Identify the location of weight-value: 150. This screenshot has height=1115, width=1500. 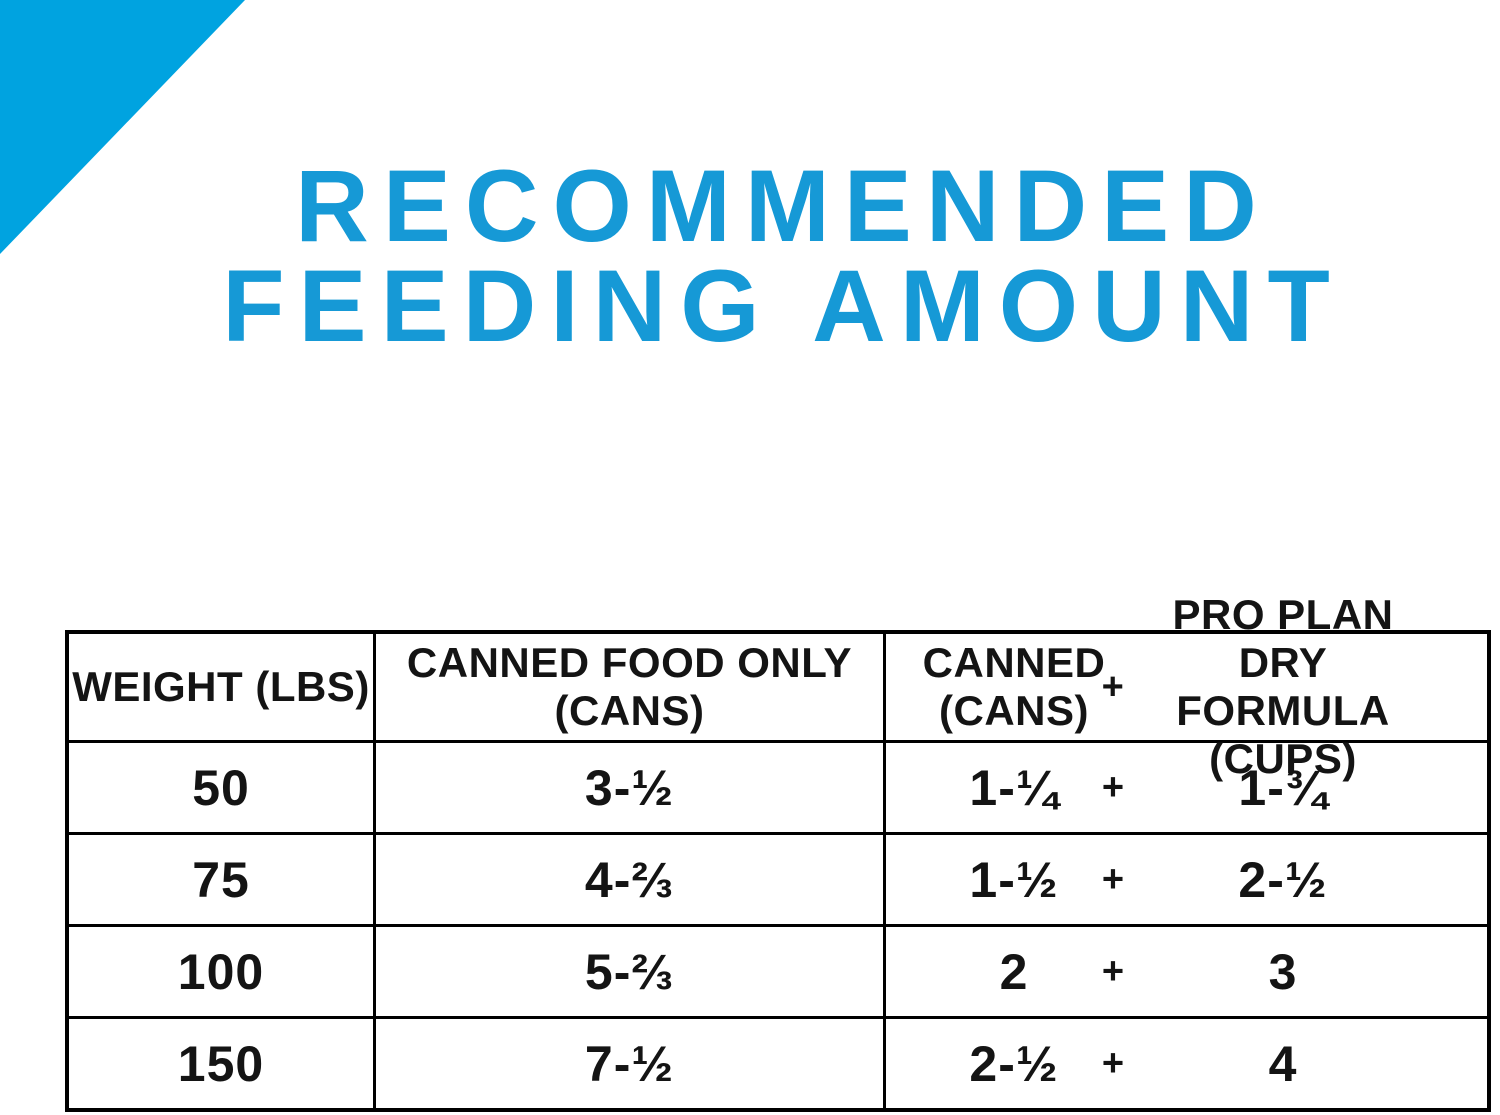
(221, 1063).